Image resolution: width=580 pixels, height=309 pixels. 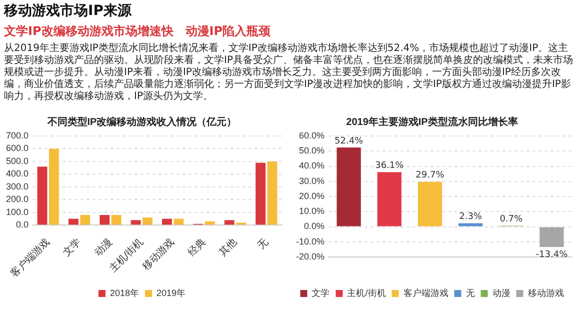 What do you see at coordinates (310, 241) in the screenshot?
I see `y-tick-label: -10.0%` at bounding box center [310, 241].